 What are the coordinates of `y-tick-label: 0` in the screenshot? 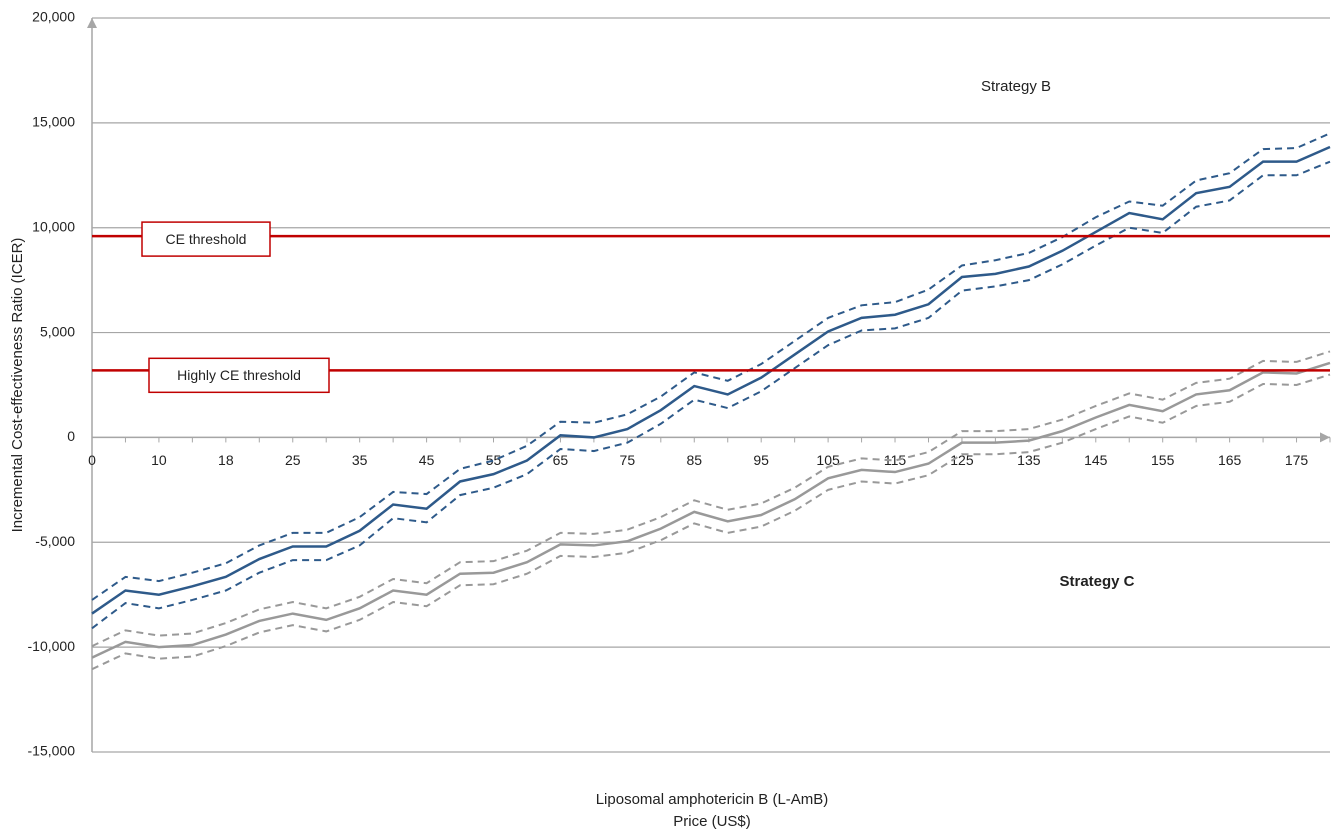 It's located at (71, 436).